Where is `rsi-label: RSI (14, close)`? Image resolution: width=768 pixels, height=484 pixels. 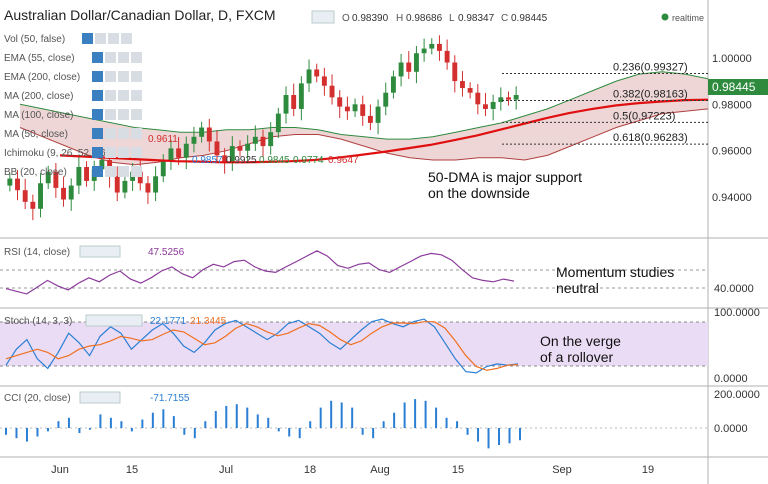
rsi-label: RSI (14, close) is located at coordinates (37, 252).